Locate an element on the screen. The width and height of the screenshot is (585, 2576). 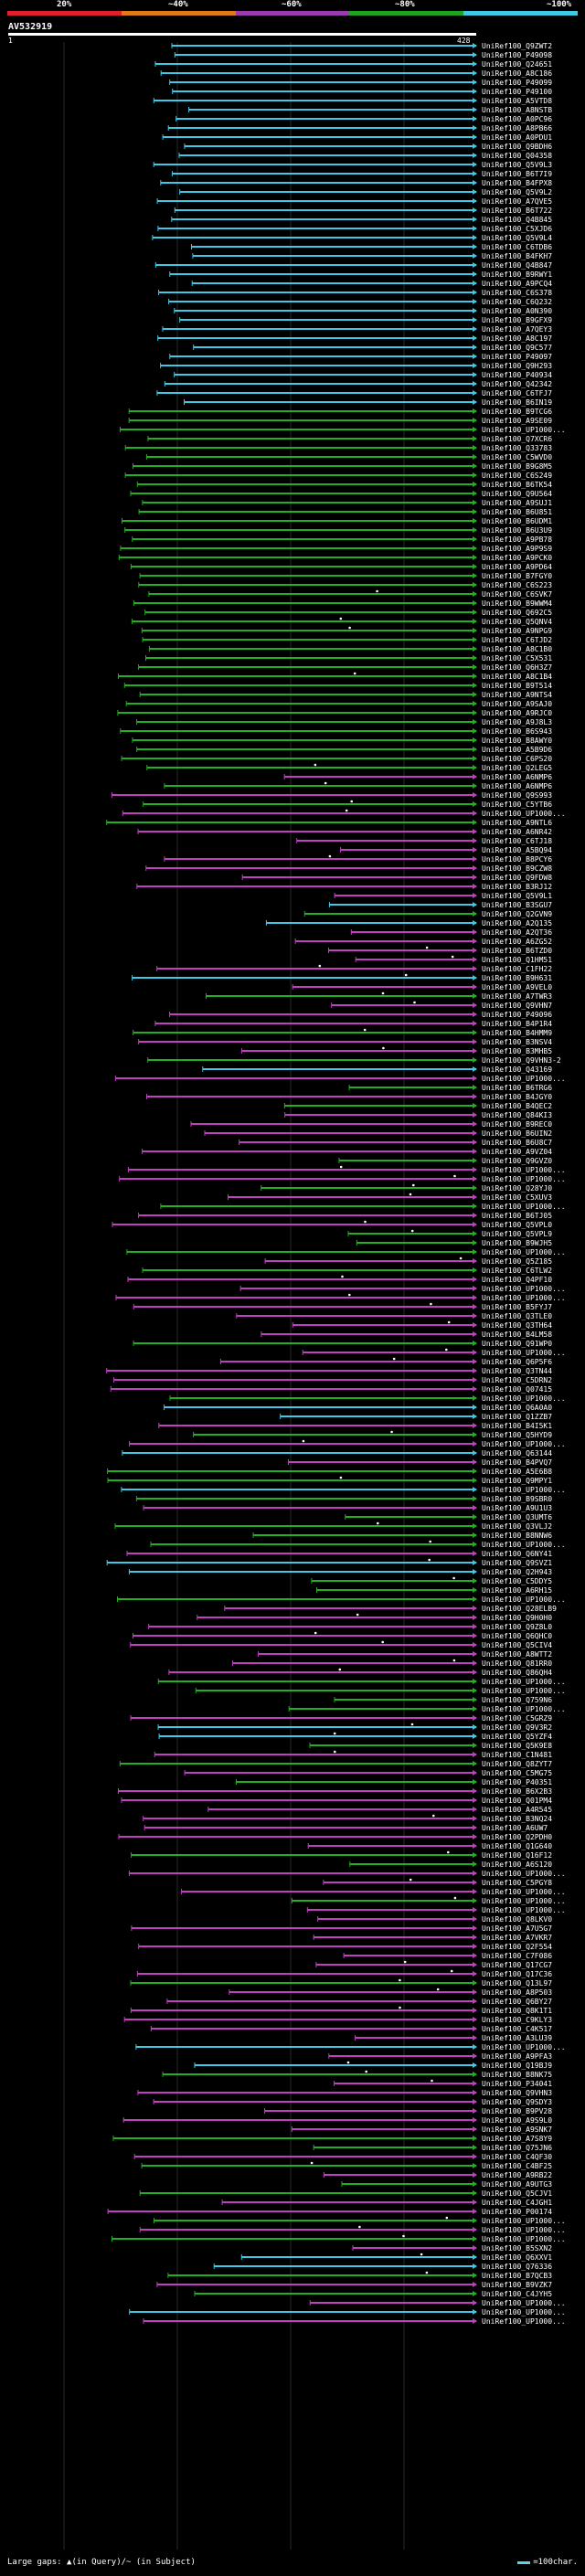
hit-label: UniRef100_A0PC96 is located at coordinates (517, 119).